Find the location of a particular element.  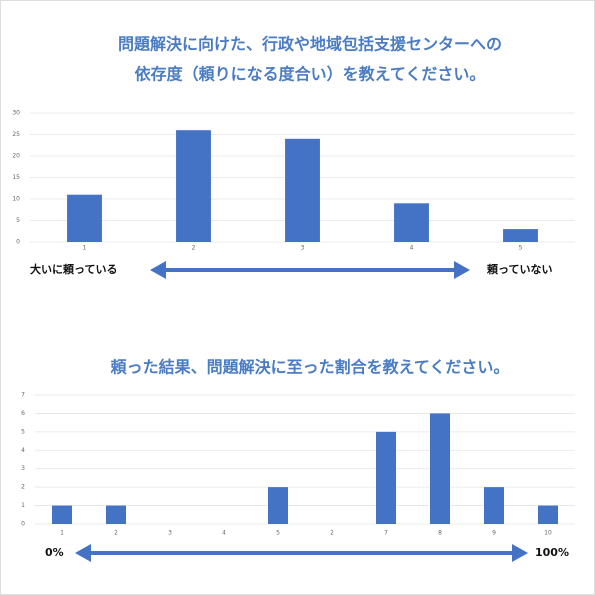

chart-title: 頼った結果、問題解決に至った割合を教えてください。 is located at coordinates (310, 367).